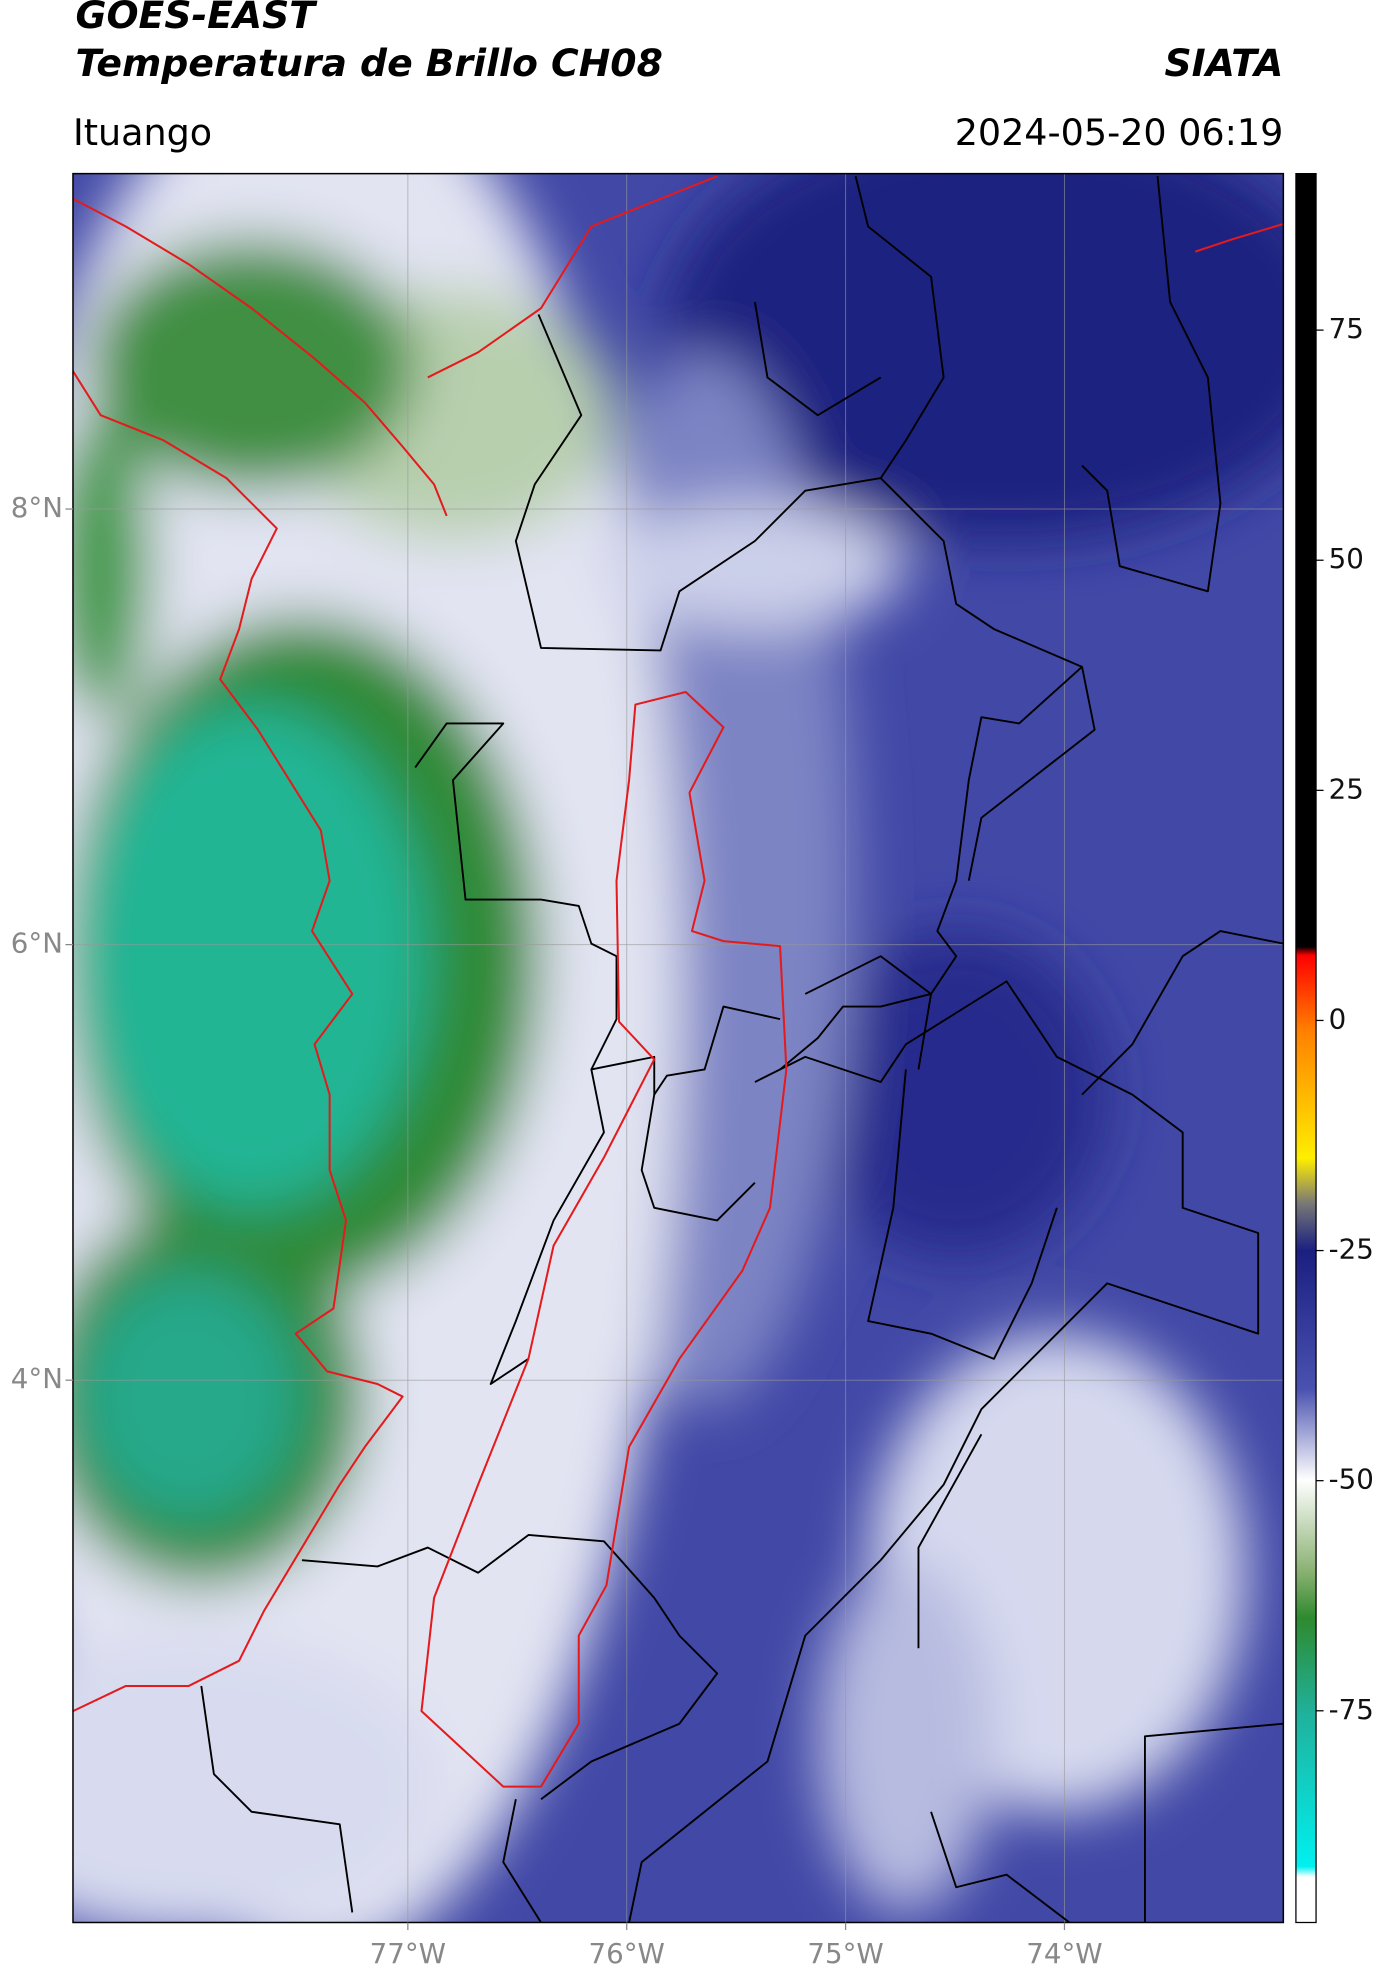 Image resolution: width=1384 pixels, height=1981 pixels. Describe the element at coordinates (1224, 63) in the screenshot. I see `brand: SIATA` at that location.